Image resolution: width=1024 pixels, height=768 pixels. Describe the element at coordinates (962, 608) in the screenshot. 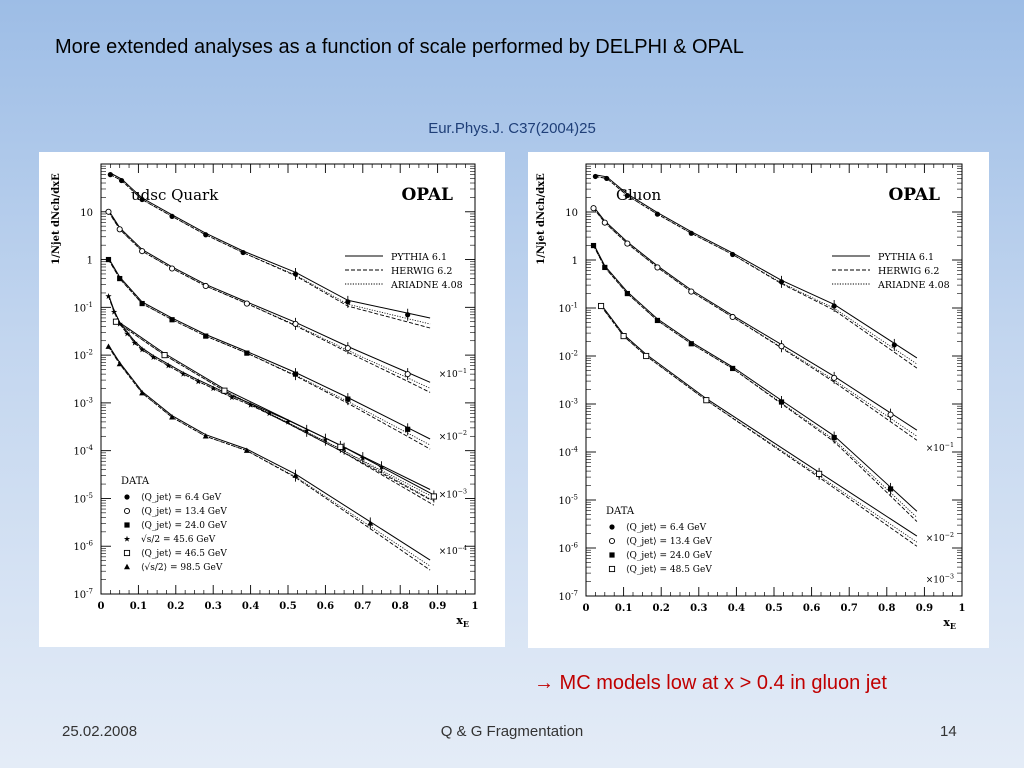

I see `x-tick-label: 1` at that location.